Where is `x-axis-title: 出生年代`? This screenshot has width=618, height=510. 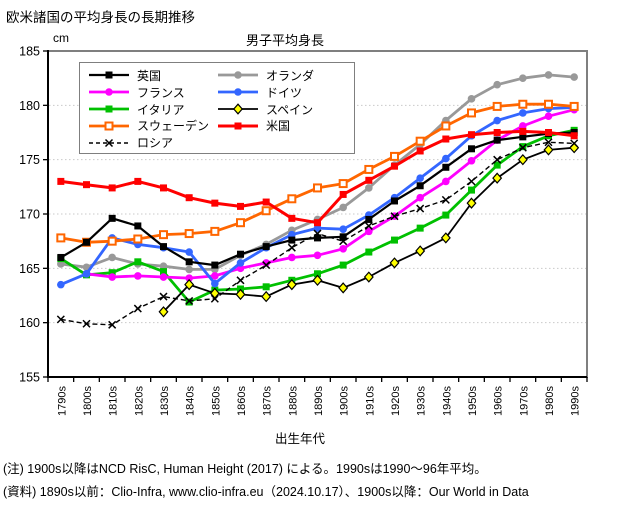
x-axis-title: 出生年代 is located at coordinates (299, 439).